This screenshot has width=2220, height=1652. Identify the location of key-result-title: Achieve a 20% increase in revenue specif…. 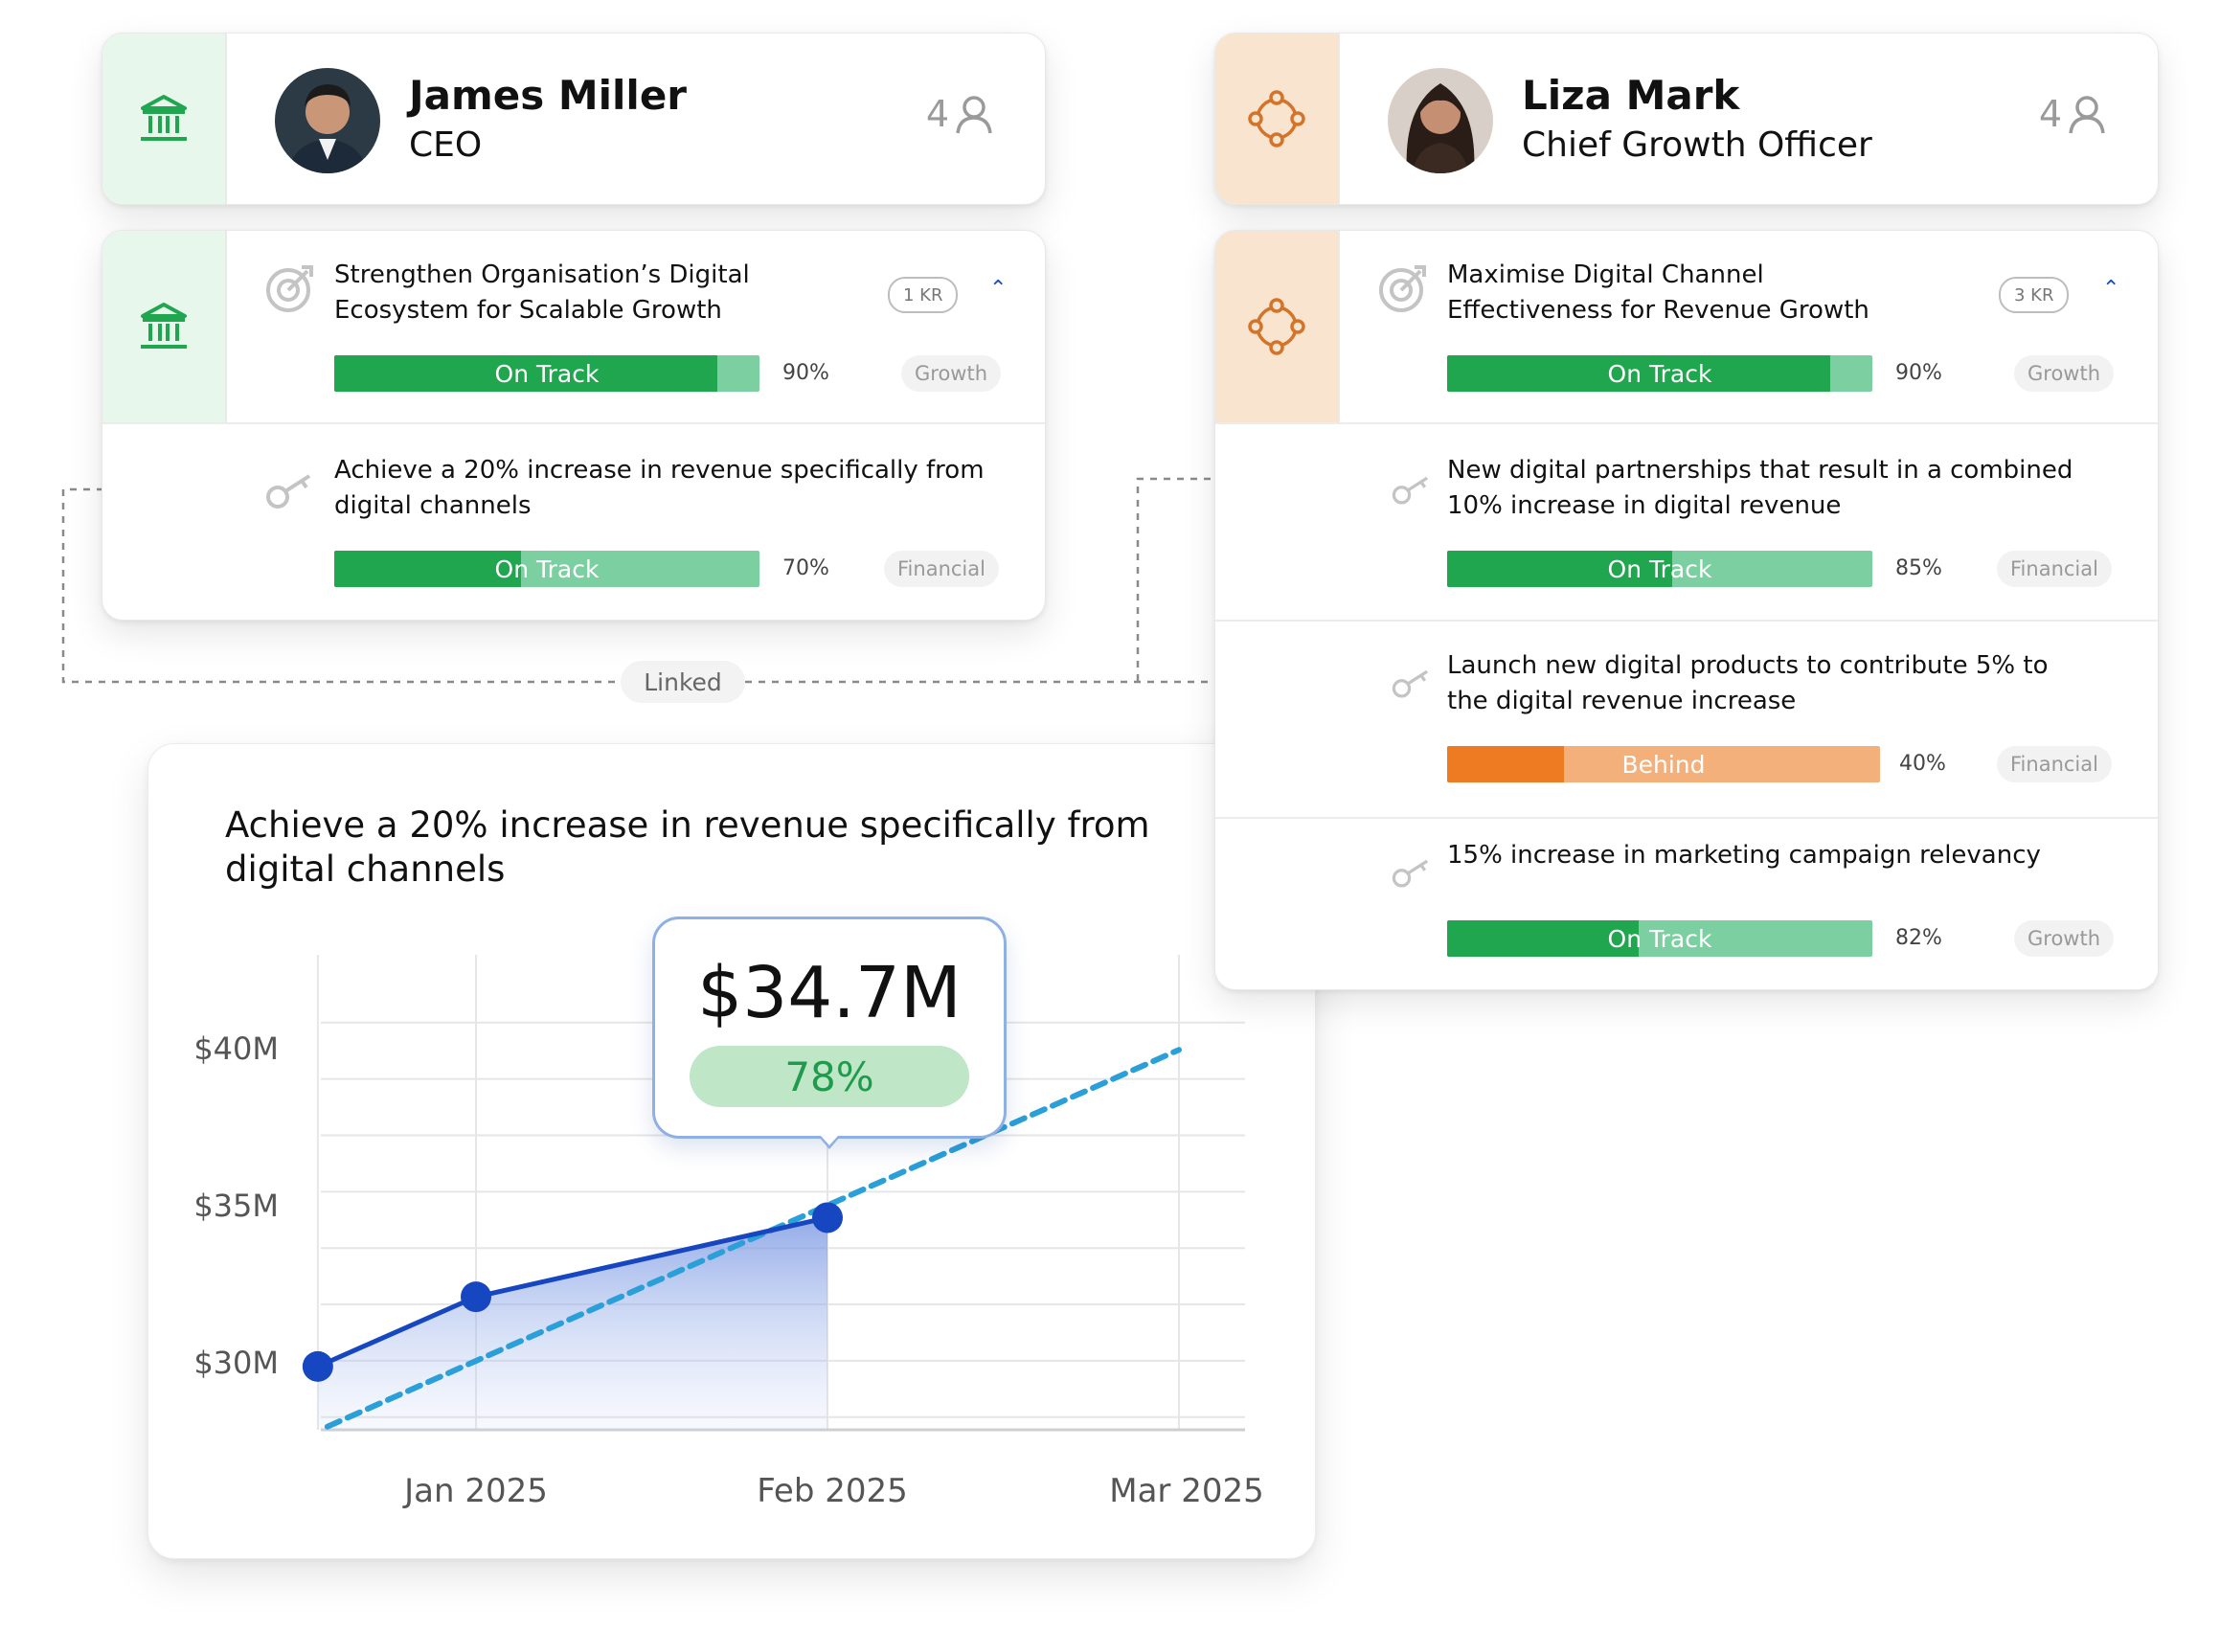
(659, 488).